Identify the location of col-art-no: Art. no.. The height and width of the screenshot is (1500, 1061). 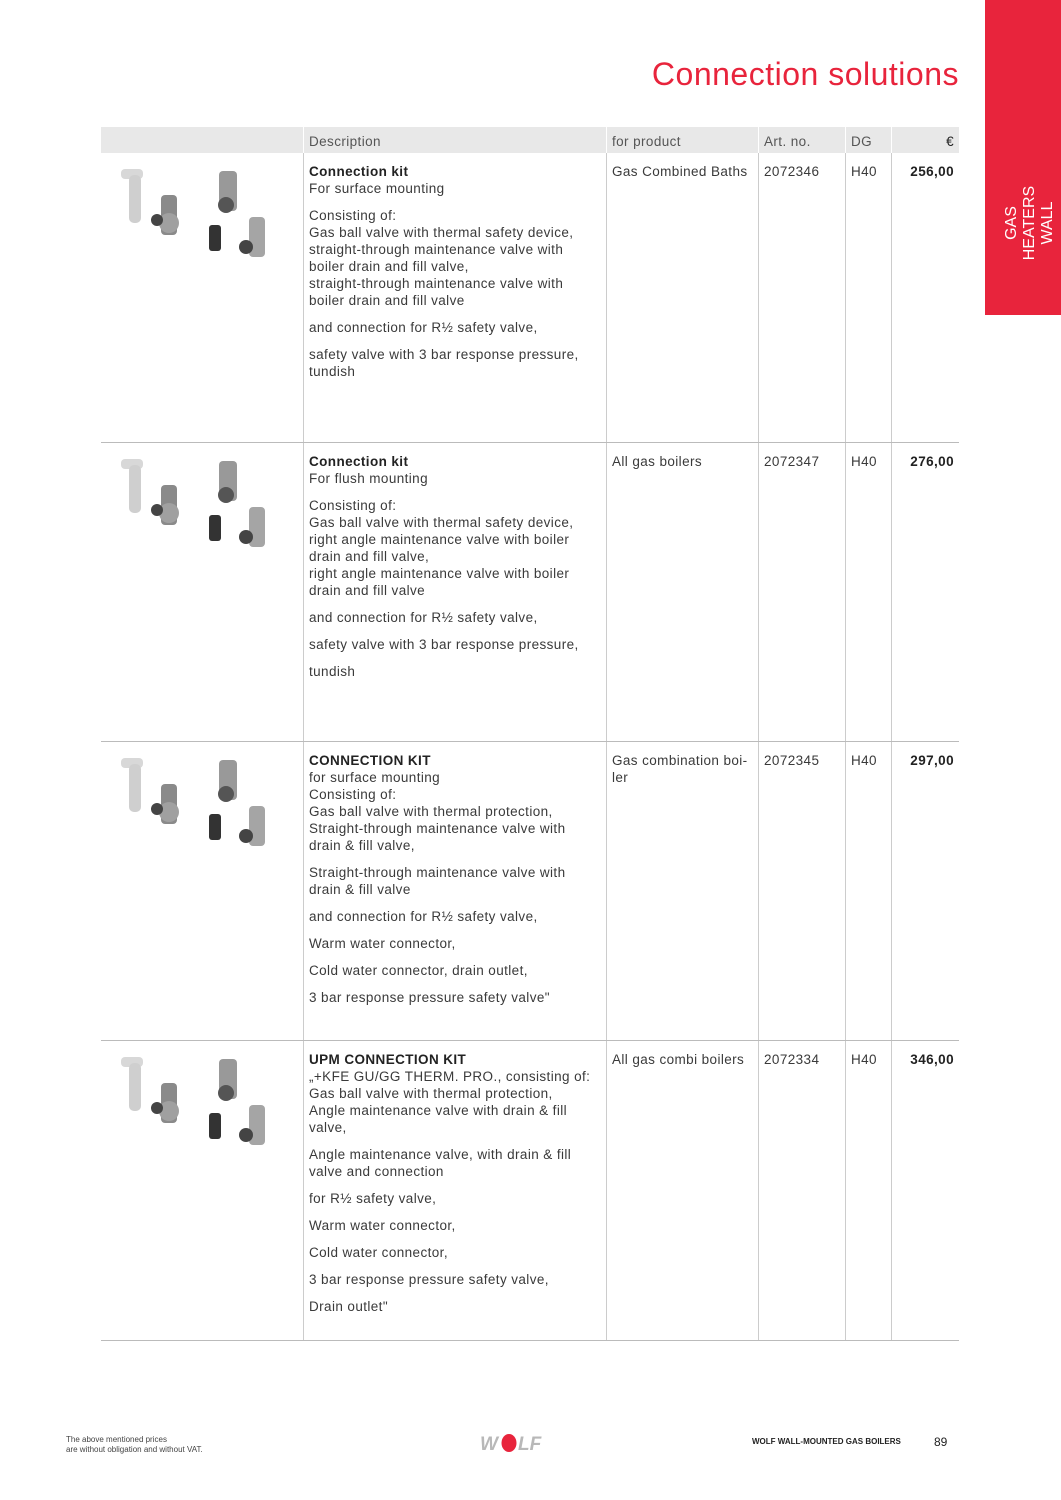
(802, 140).